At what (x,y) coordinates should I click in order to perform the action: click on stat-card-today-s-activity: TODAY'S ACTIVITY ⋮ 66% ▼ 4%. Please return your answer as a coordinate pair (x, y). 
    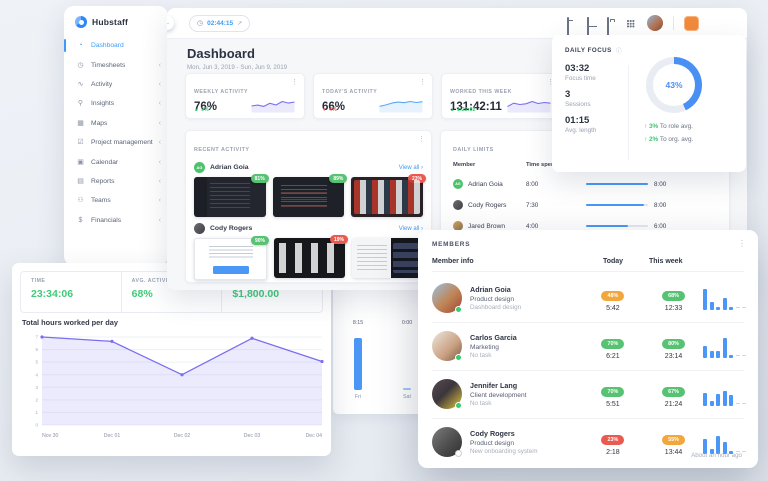
    Looking at the image, I should click on (373, 96).